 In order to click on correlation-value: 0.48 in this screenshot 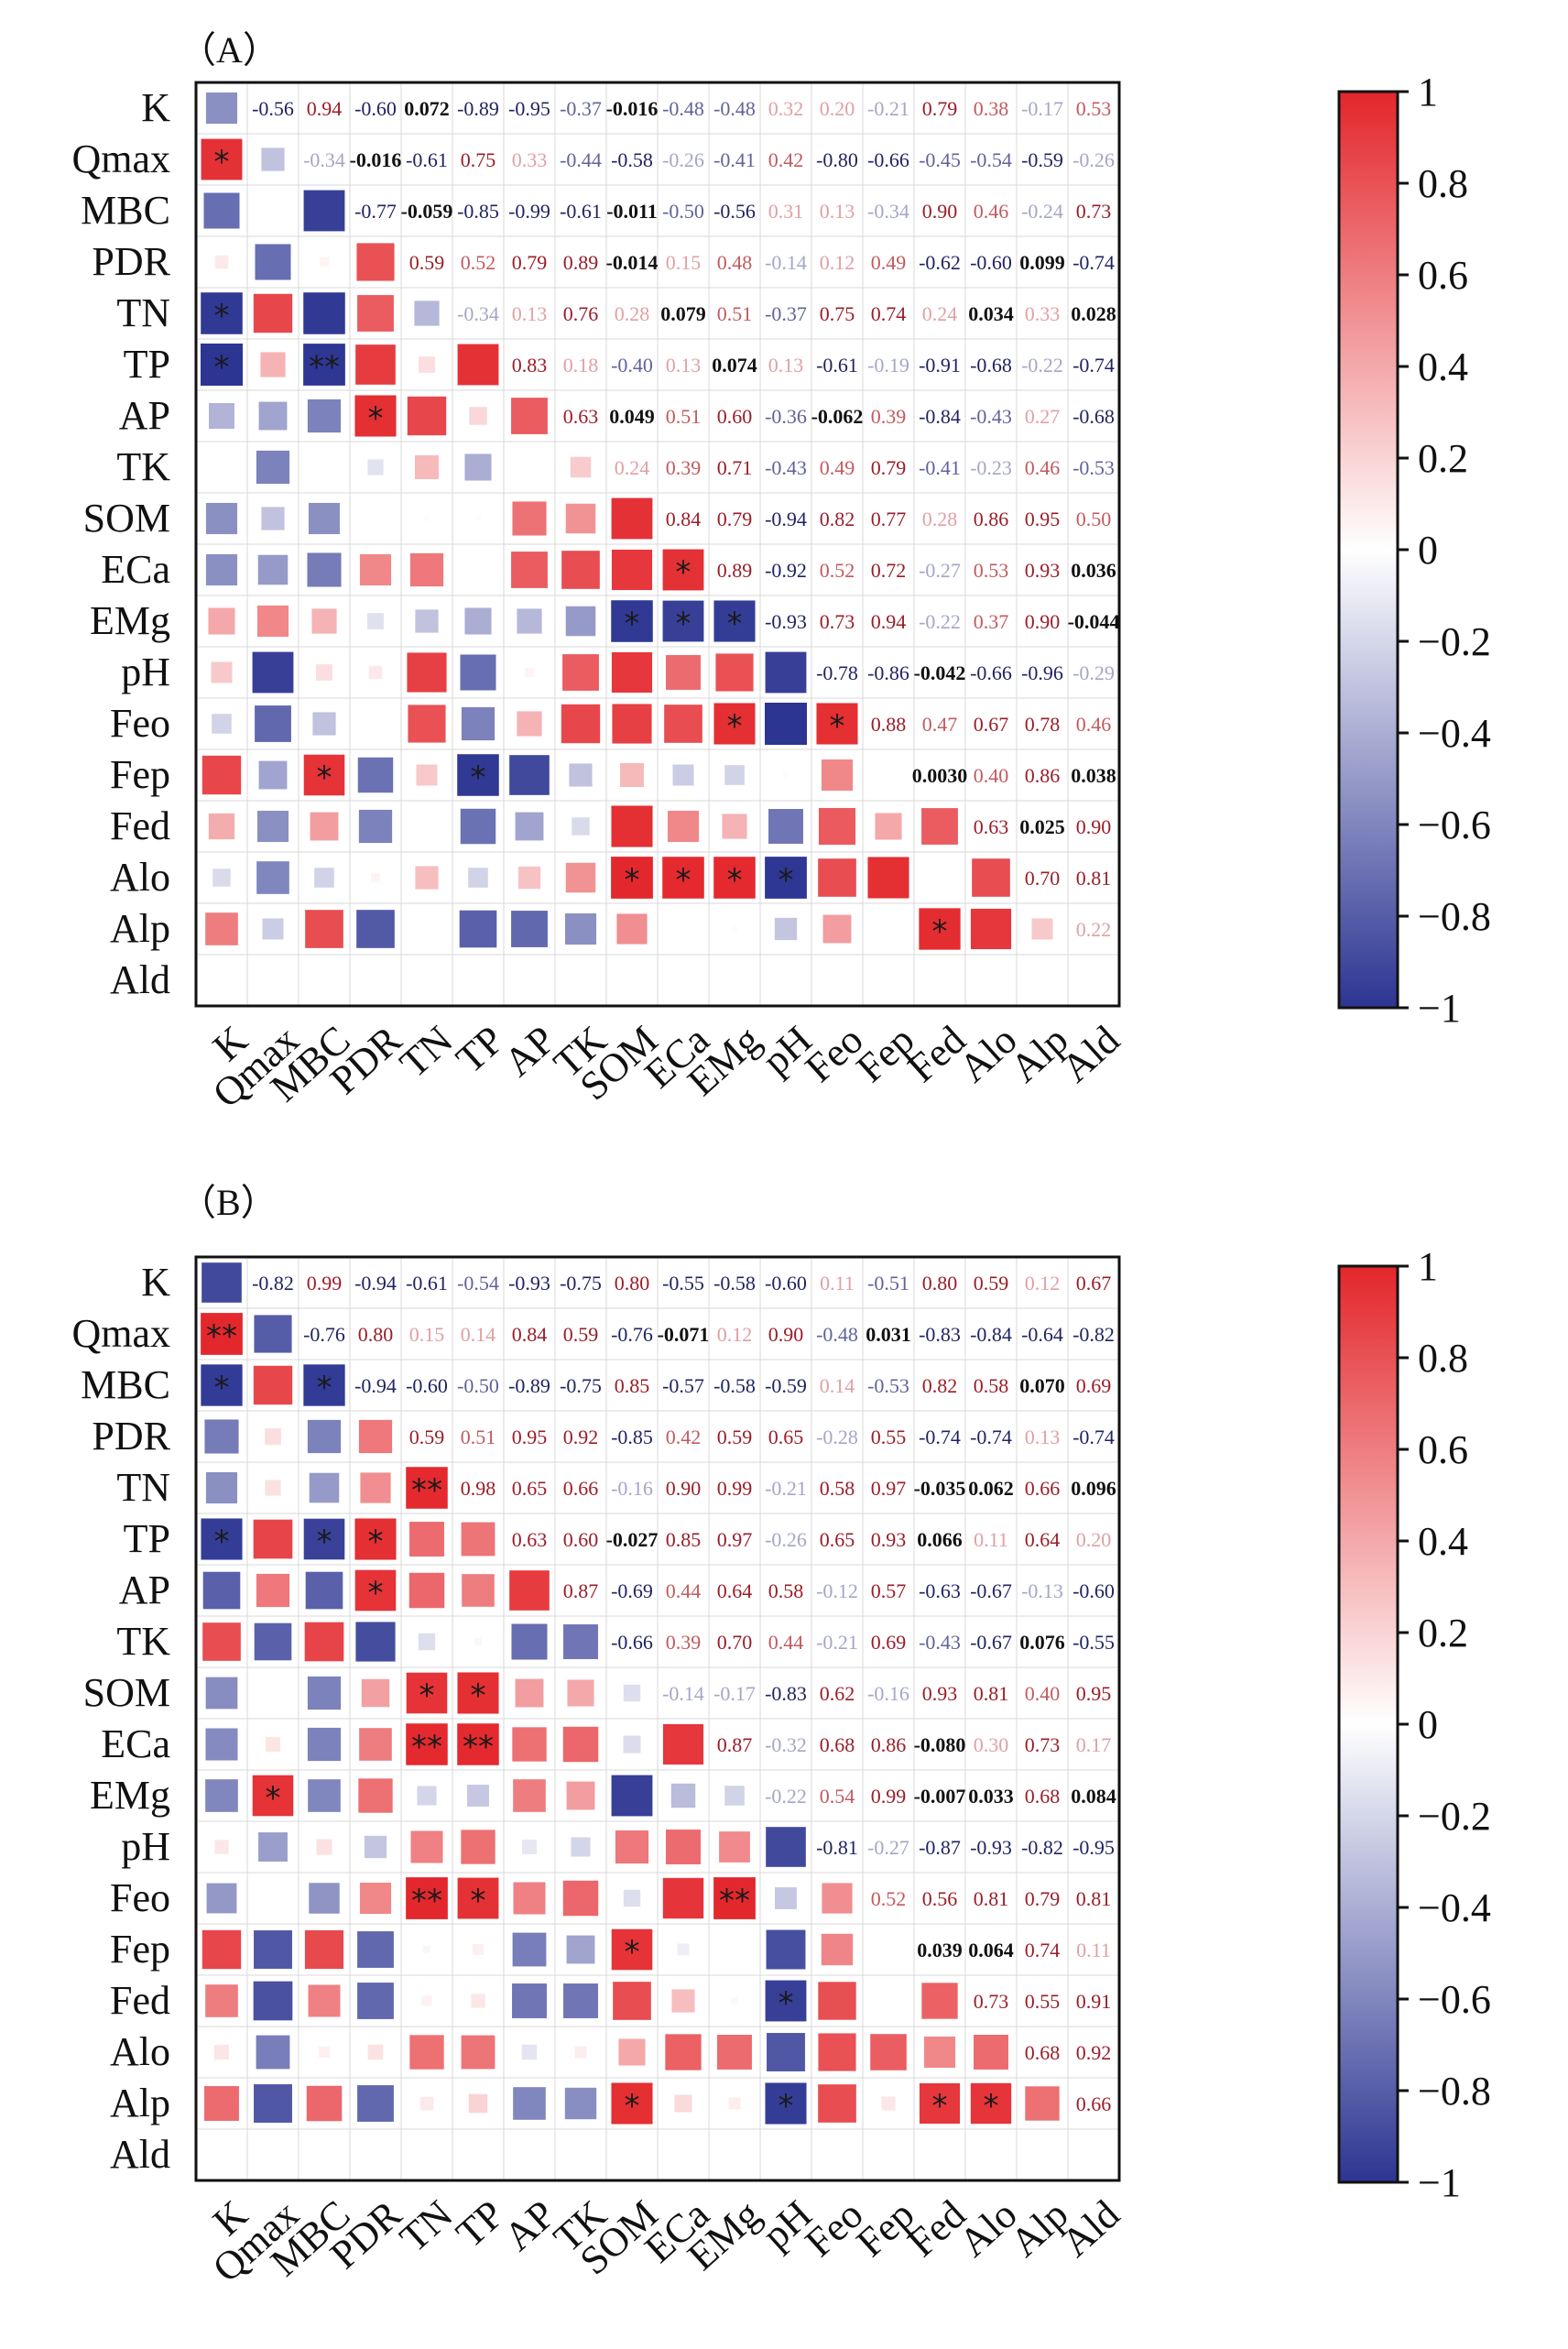, I will do `click(735, 262)`.